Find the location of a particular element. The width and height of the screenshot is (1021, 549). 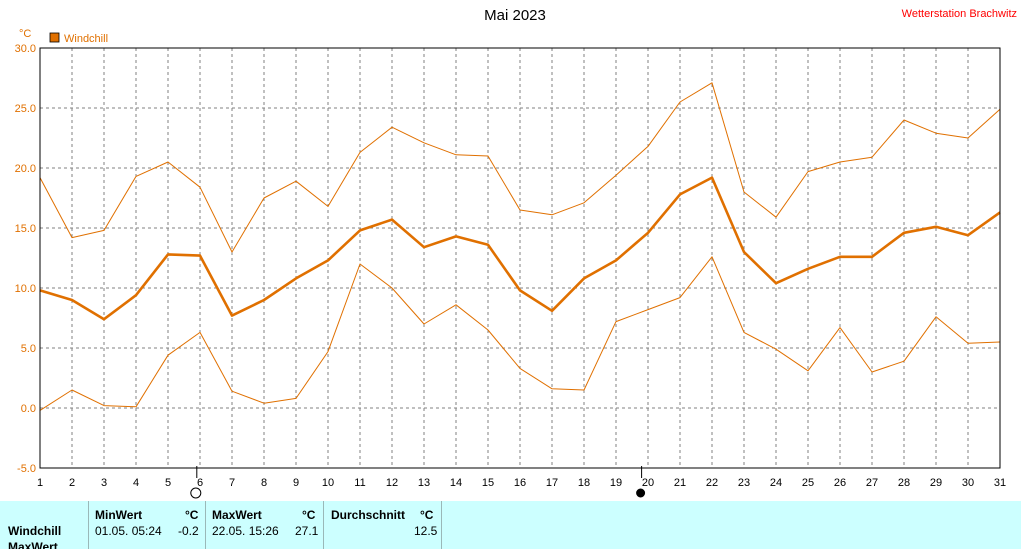

avg-value: 12.5 is located at coordinates (426, 531).